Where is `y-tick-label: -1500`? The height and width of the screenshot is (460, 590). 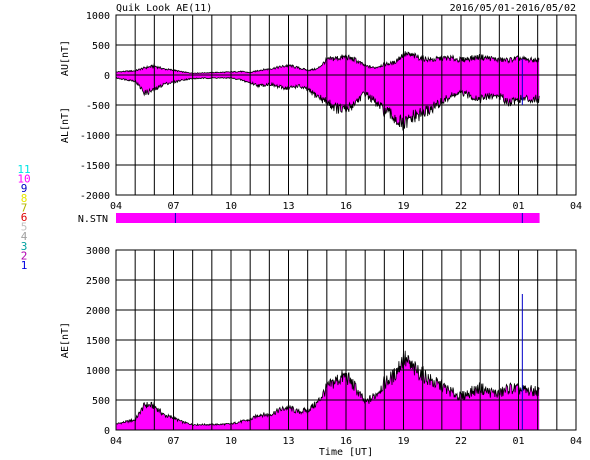
y-tick-label: -1500 is located at coordinates (95, 166).